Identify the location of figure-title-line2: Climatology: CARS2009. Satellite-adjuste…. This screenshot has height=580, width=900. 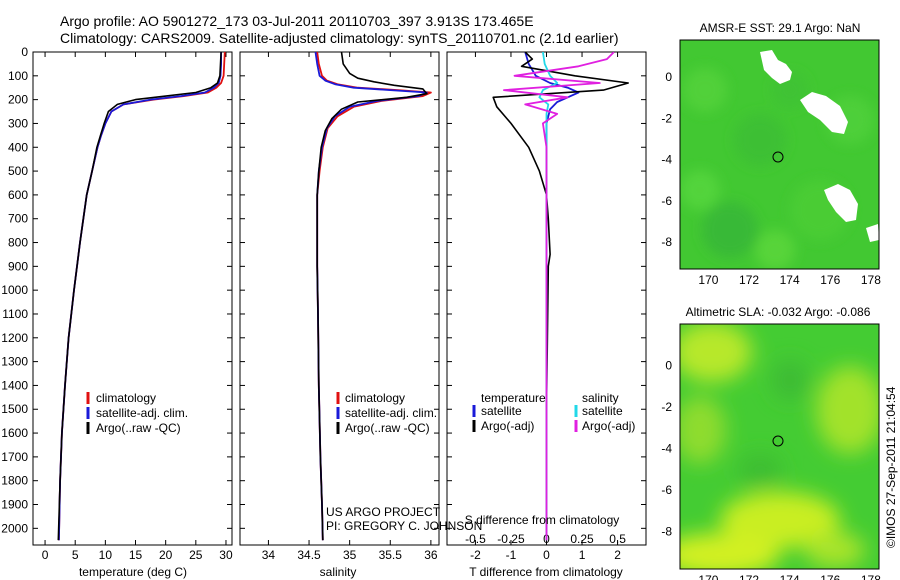
(339, 38).